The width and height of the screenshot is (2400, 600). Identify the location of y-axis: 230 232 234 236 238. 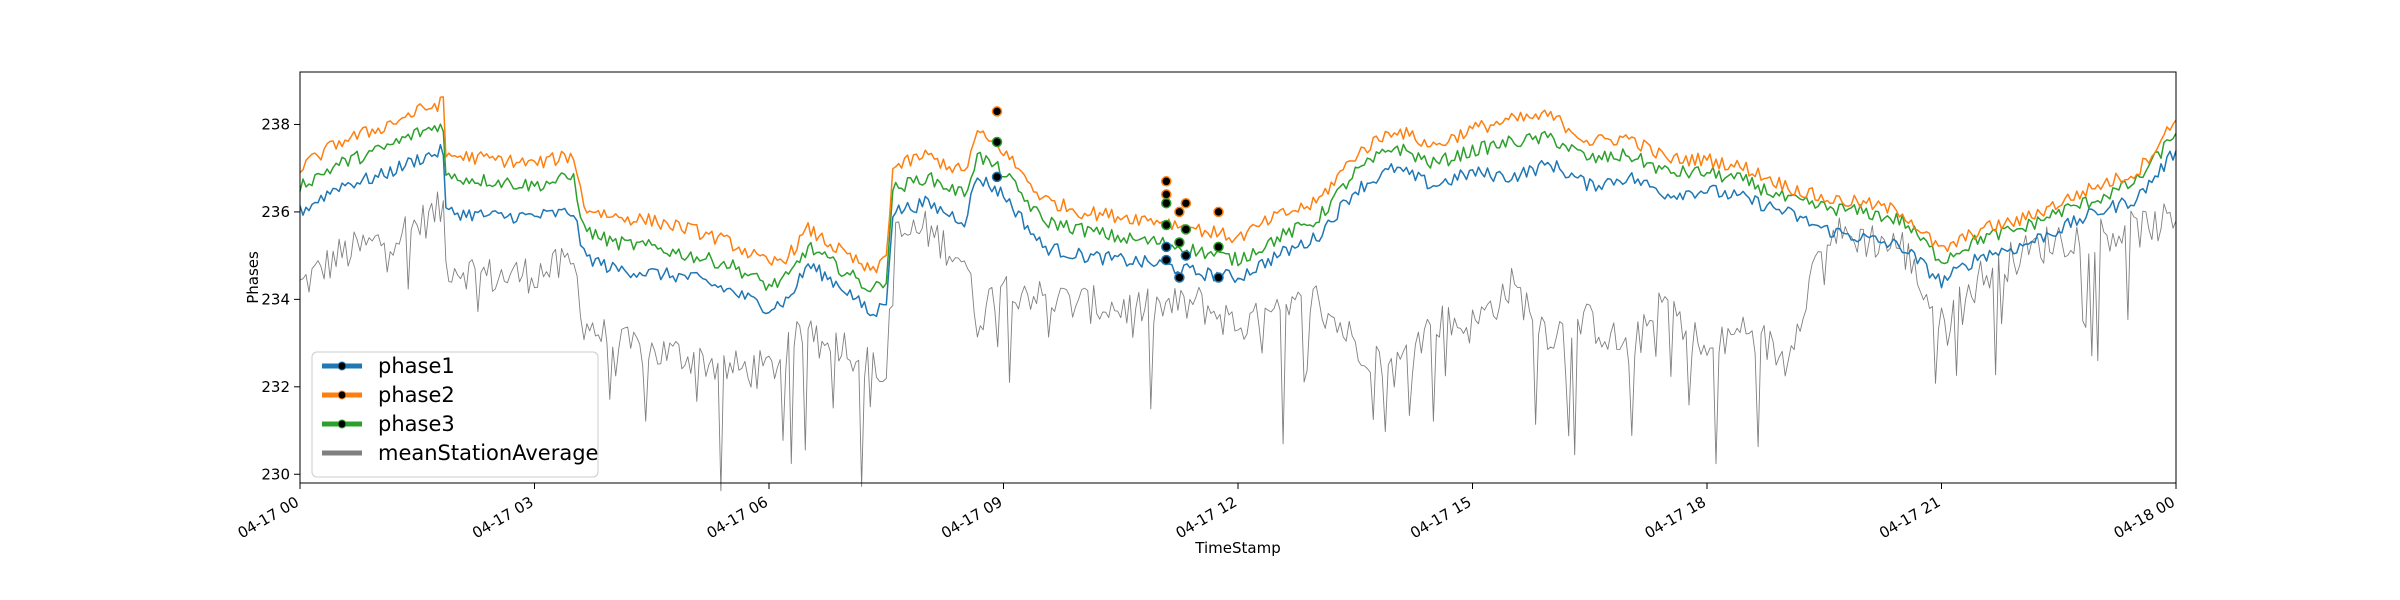
(280, 299).